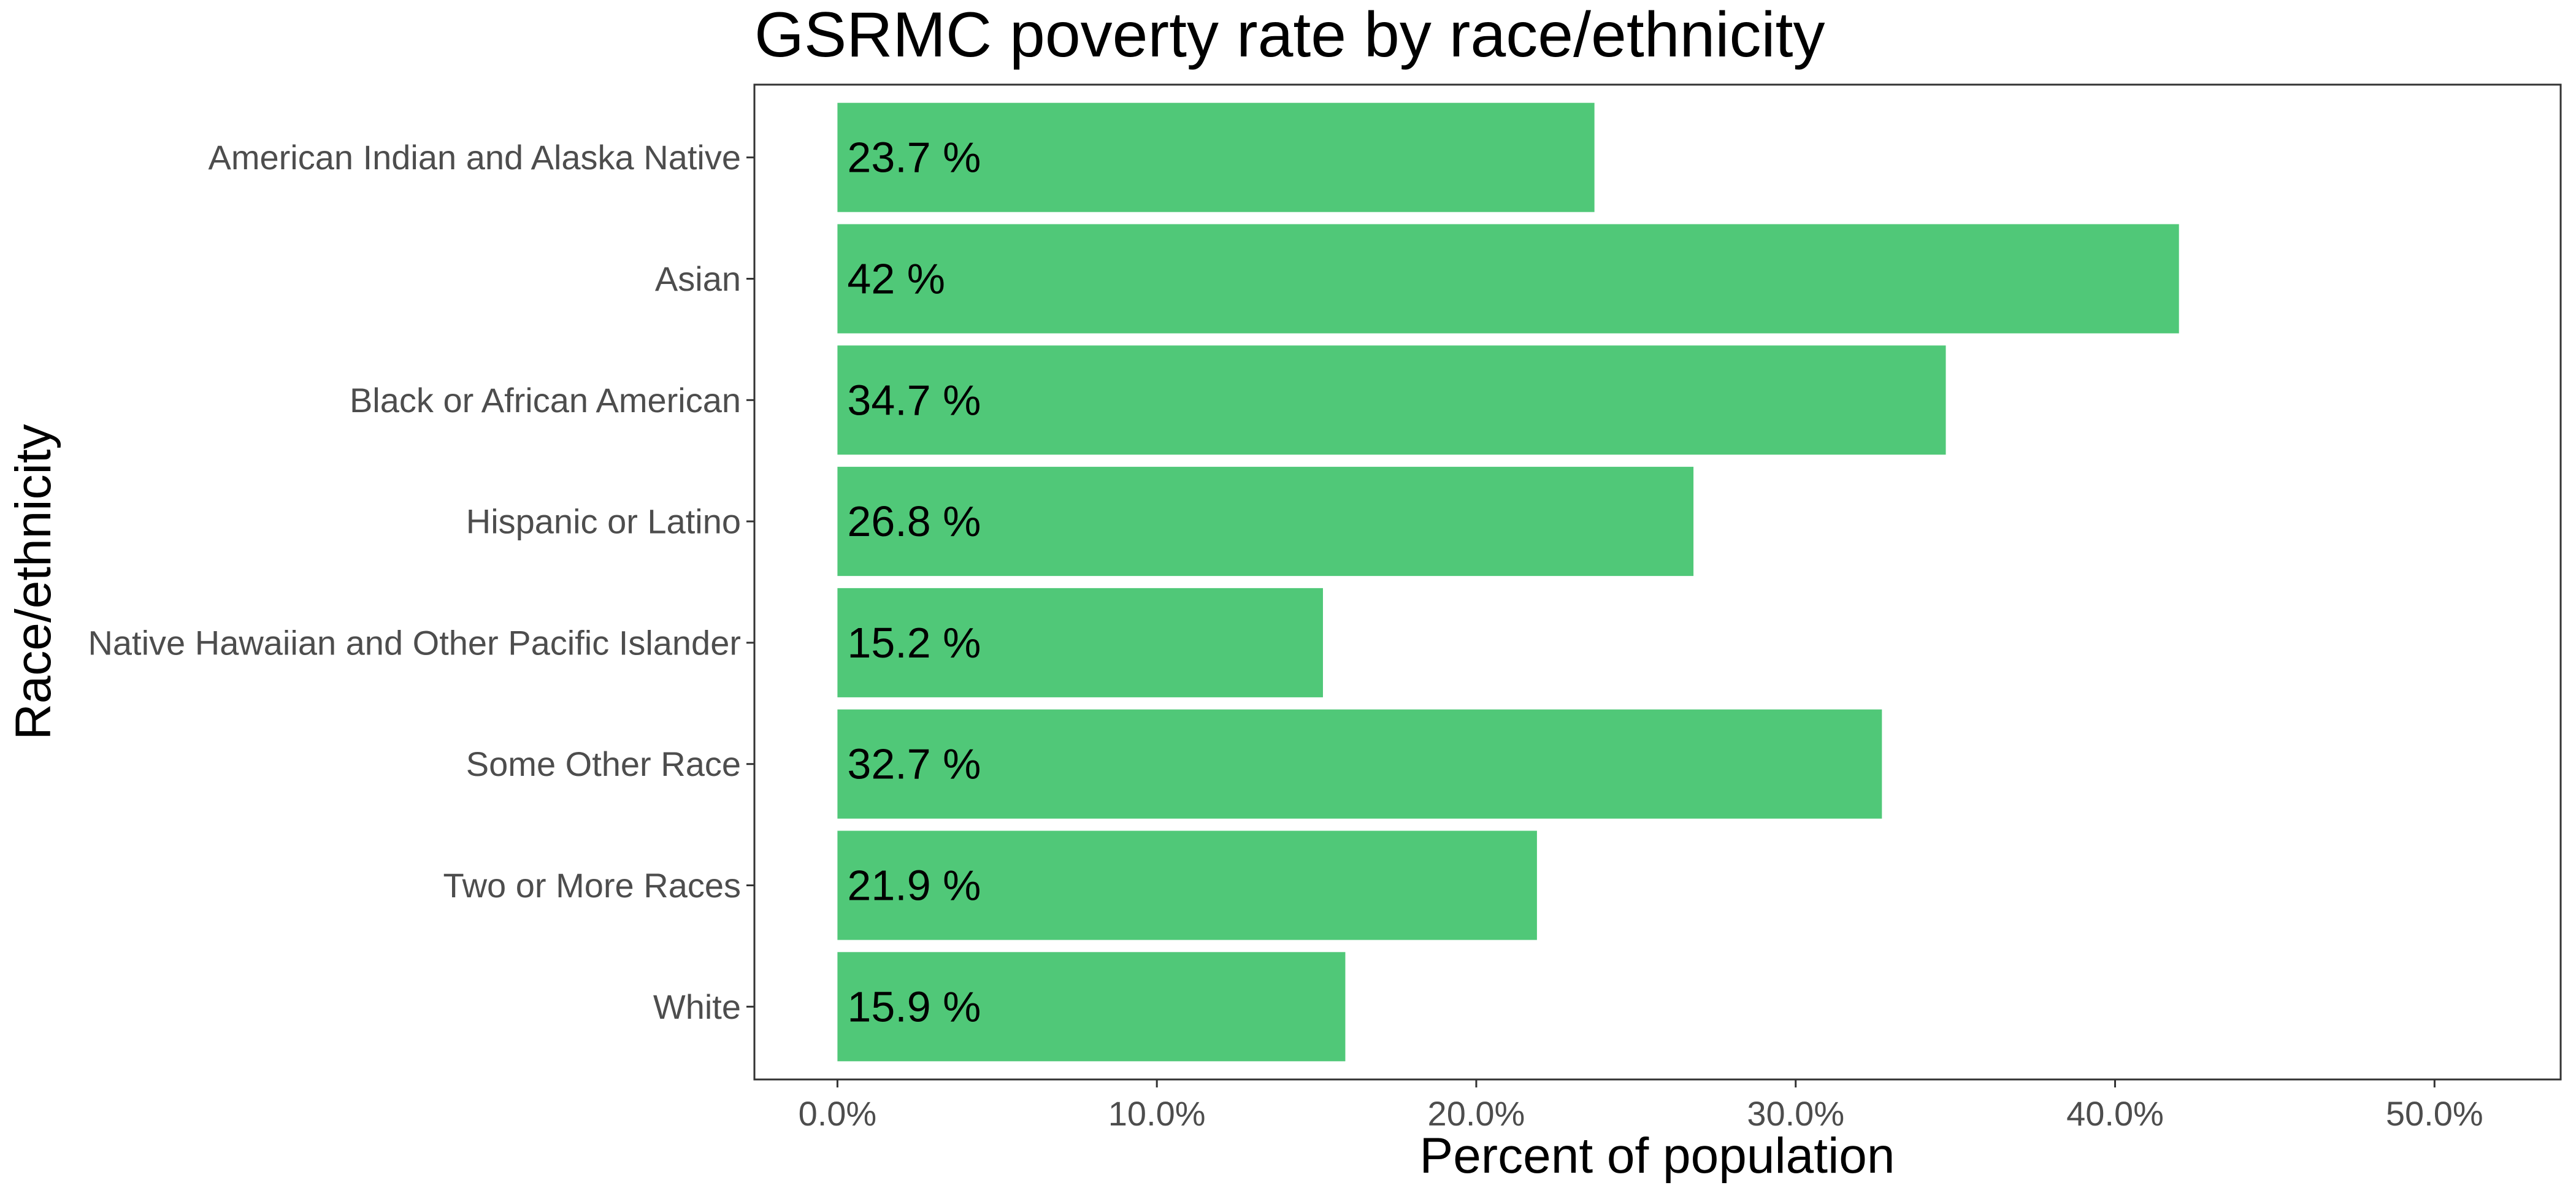 The image size is (2576, 1196). I want to click on category-label: Asian, so click(698, 278).